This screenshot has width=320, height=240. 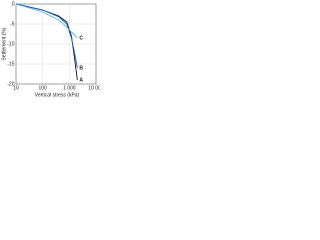 I want to click on y-tick-label: 0, so click(x=13, y=4).